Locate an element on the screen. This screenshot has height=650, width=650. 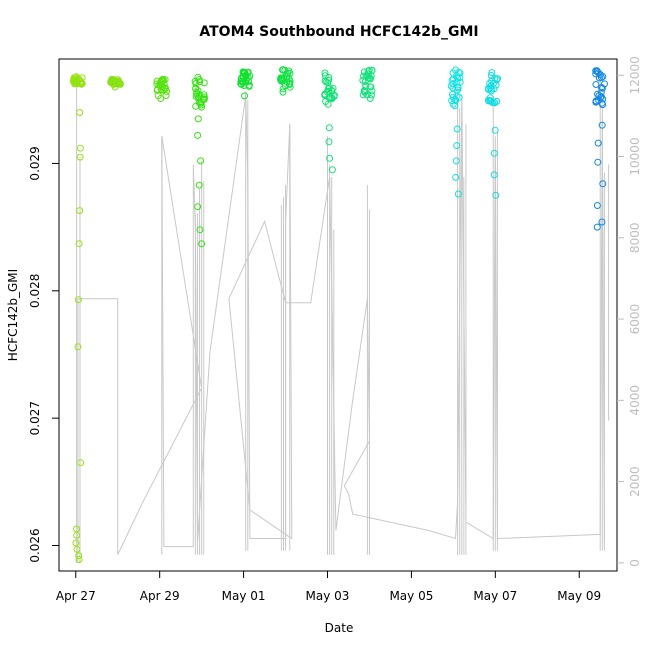
x-tick-label: May 09 is located at coordinates (579, 596).